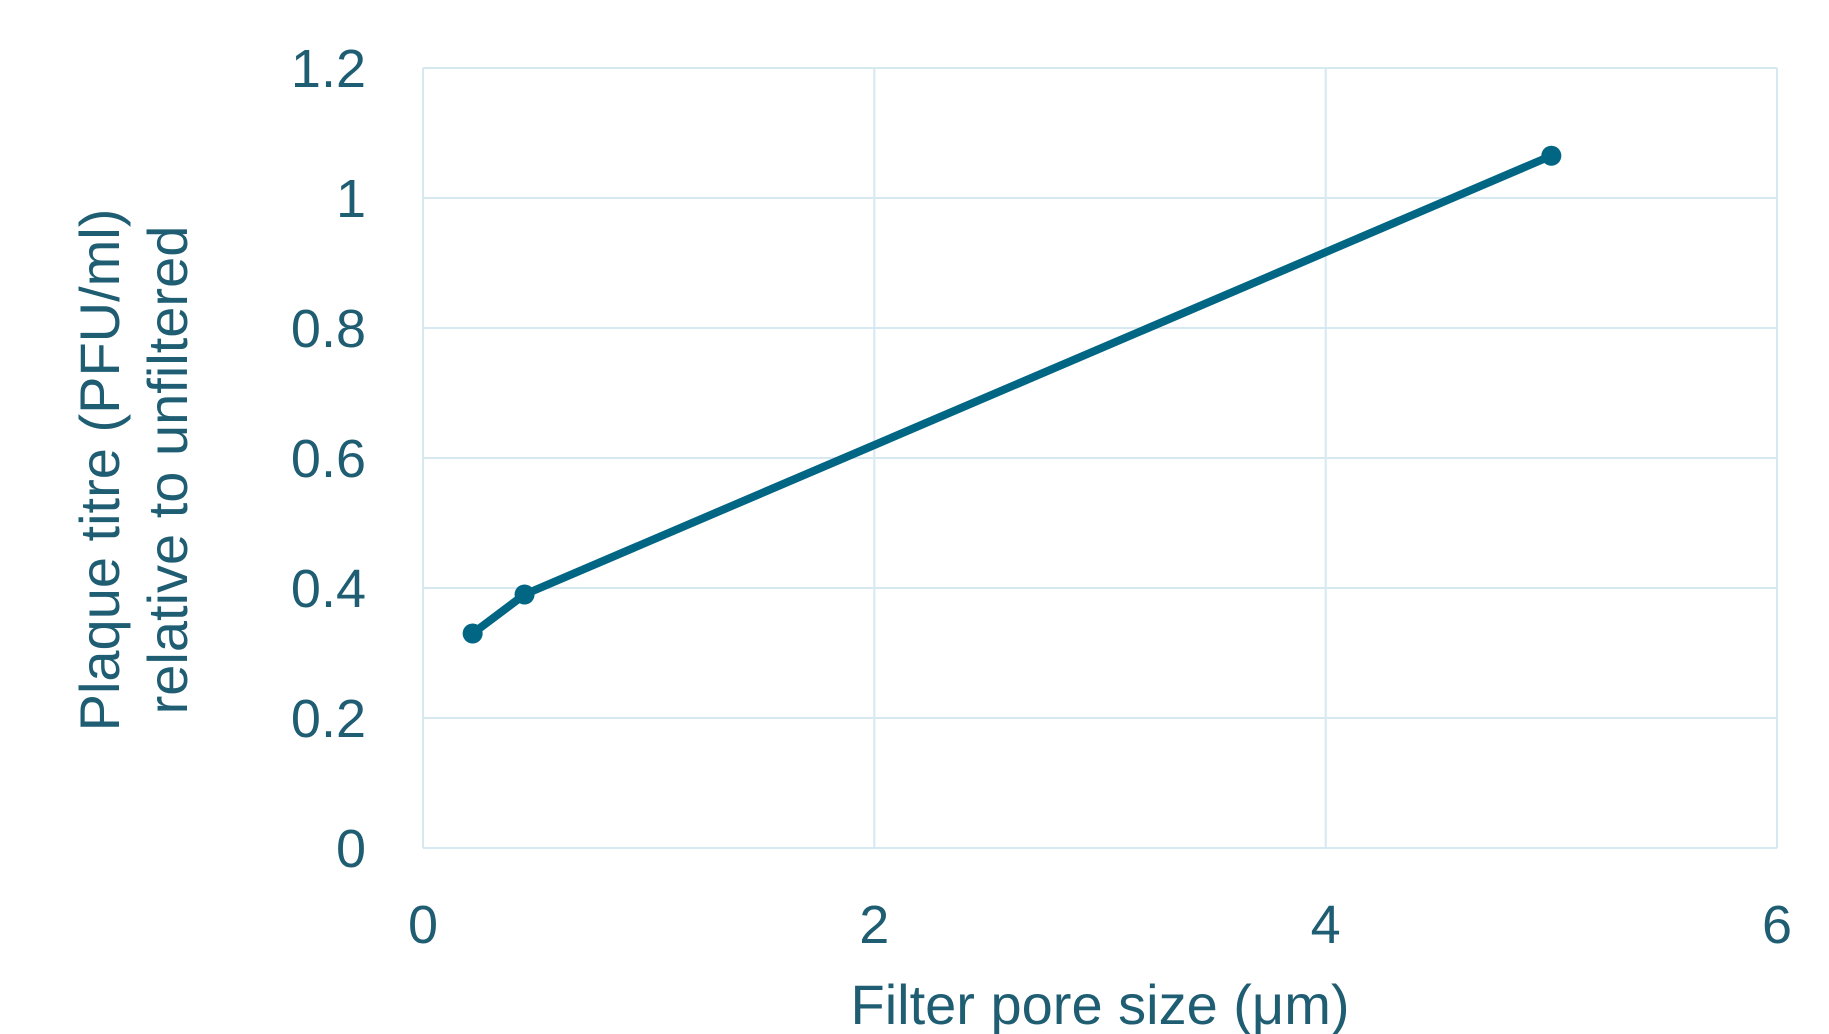  What do you see at coordinates (874, 925) in the screenshot?
I see `x-tick-label: 2` at bounding box center [874, 925].